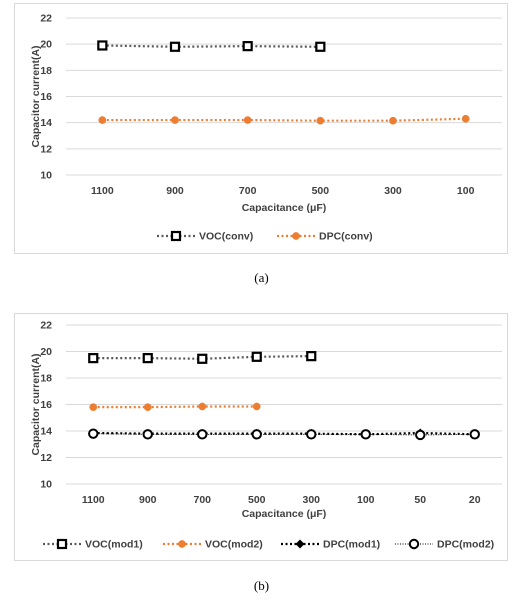  Describe the element at coordinates (46, 149) in the screenshot. I see `chart-a-y-tick-label: 12` at that location.